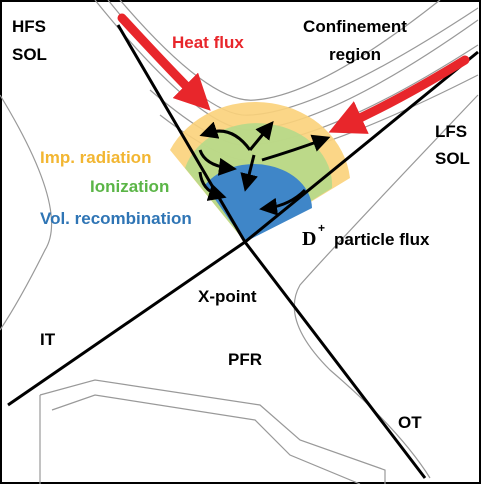 This screenshot has height=484, width=481. Describe the element at coordinates (227, 296) in the screenshot. I see `label: X-point` at that location.